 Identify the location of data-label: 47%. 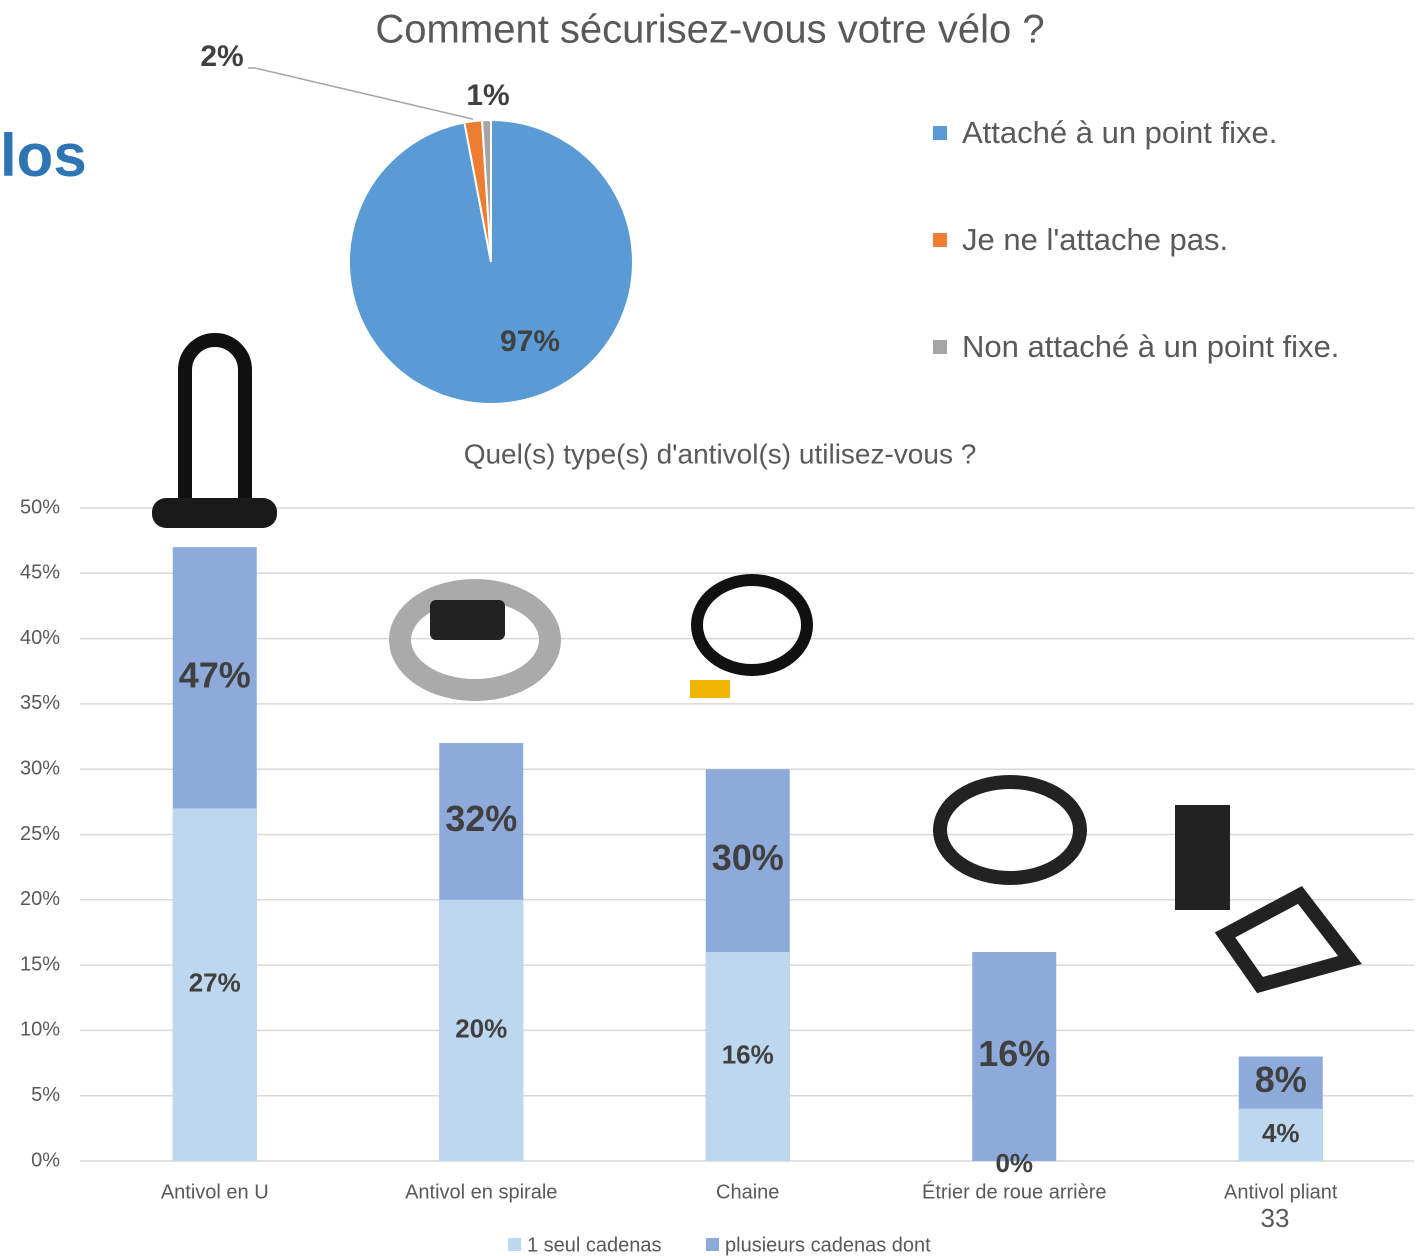
(215, 674).